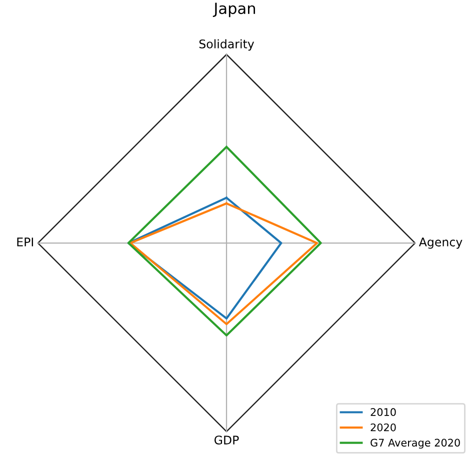 The height and width of the screenshot is (458, 470). What do you see at coordinates (440, 243) in the screenshot?
I see `spoke-label: Agency` at bounding box center [440, 243].